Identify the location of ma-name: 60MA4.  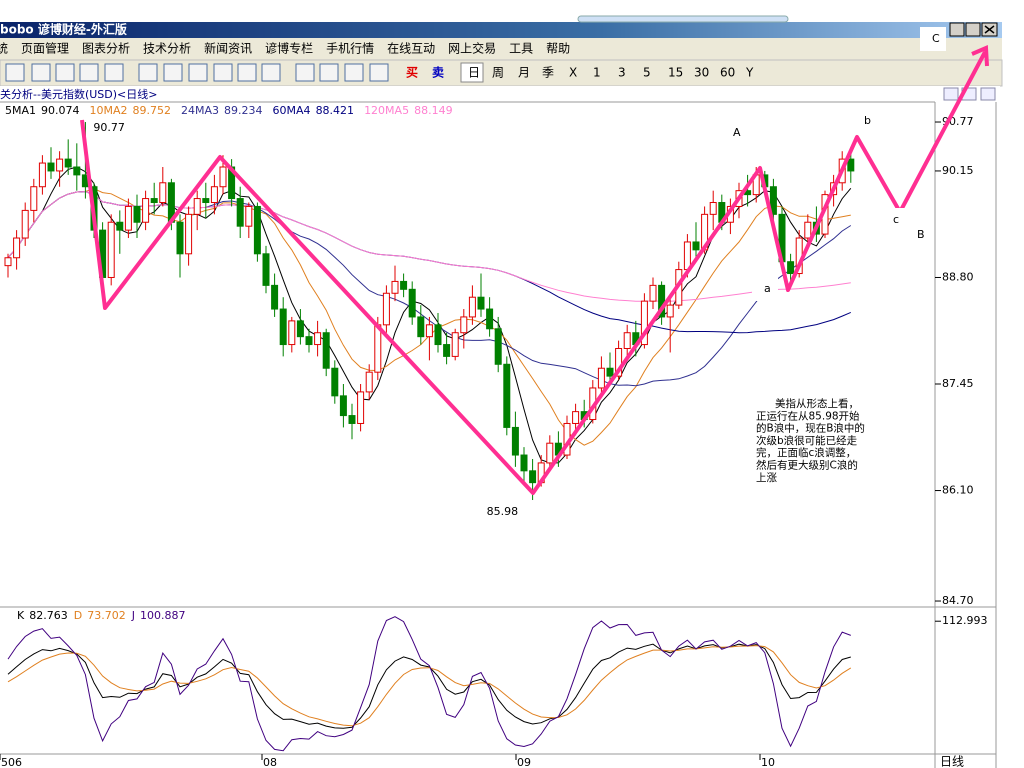
(292, 110).